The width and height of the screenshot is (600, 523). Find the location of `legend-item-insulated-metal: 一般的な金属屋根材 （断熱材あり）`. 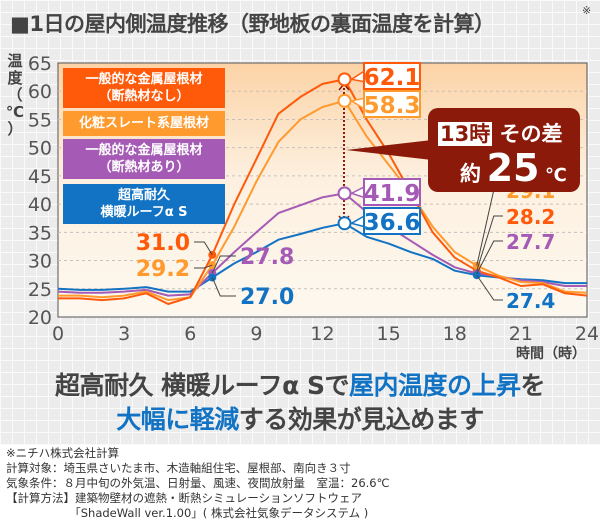

legend-item-insulated-metal: 一般的な金属屋根材 （断熱材あり） is located at coordinates (144, 159).